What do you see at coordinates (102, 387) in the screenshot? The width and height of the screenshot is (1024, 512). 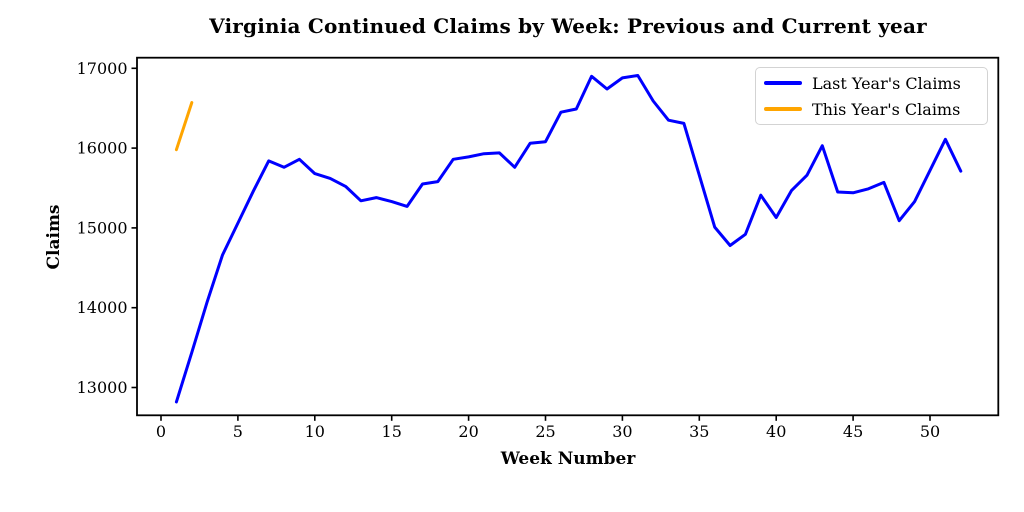 I see `y-tick-label: 13000` at bounding box center [102, 387].